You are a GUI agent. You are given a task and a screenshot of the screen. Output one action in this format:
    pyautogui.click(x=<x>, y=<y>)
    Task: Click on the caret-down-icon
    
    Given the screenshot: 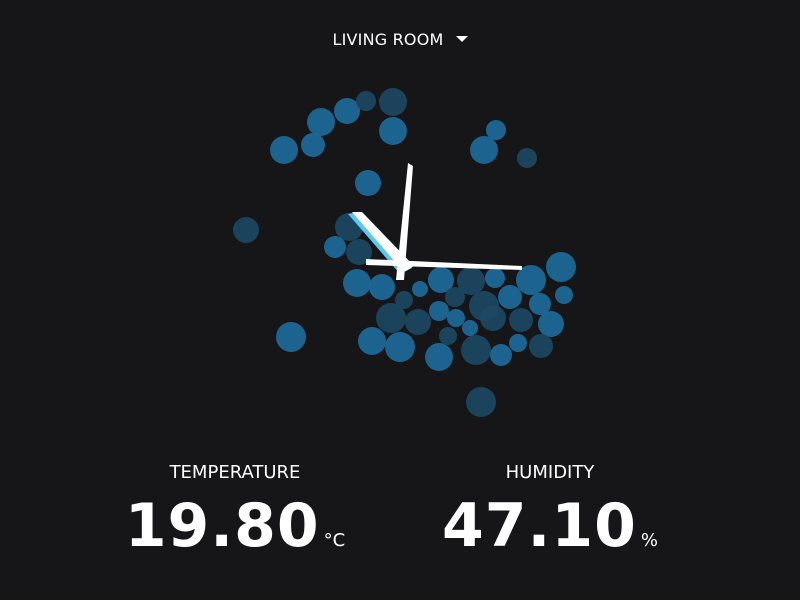 What is the action you would take?
    pyautogui.click(x=461, y=38)
    